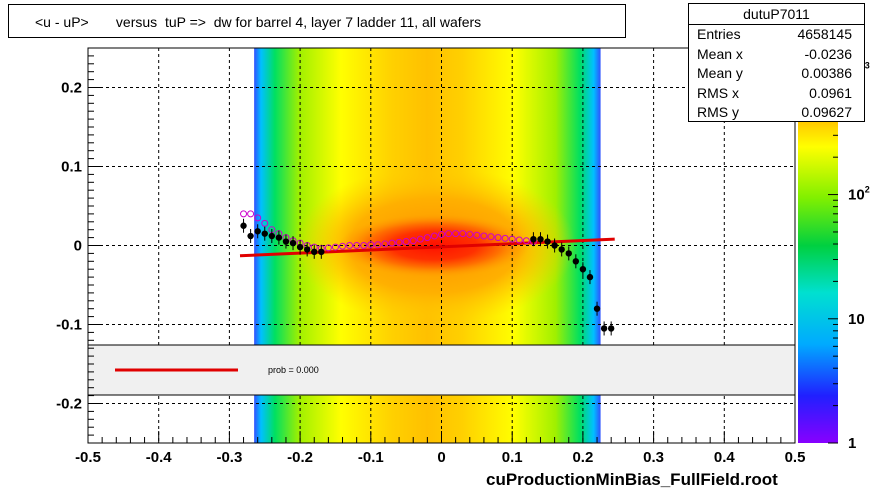 Image resolution: width=883 pixels, height=494 pixels. I want to click on x-tick-label: -0.5, so click(88, 457).